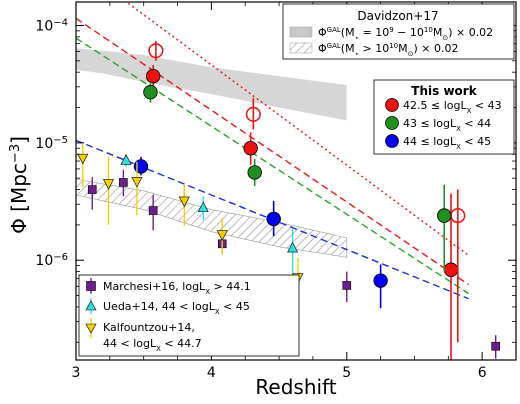 This screenshot has height=404, width=520. What do you see at coordinates (301, 48) in the screenshot?
I see `legend-band-high-mass-swatch` at bounding box center [301, 48].